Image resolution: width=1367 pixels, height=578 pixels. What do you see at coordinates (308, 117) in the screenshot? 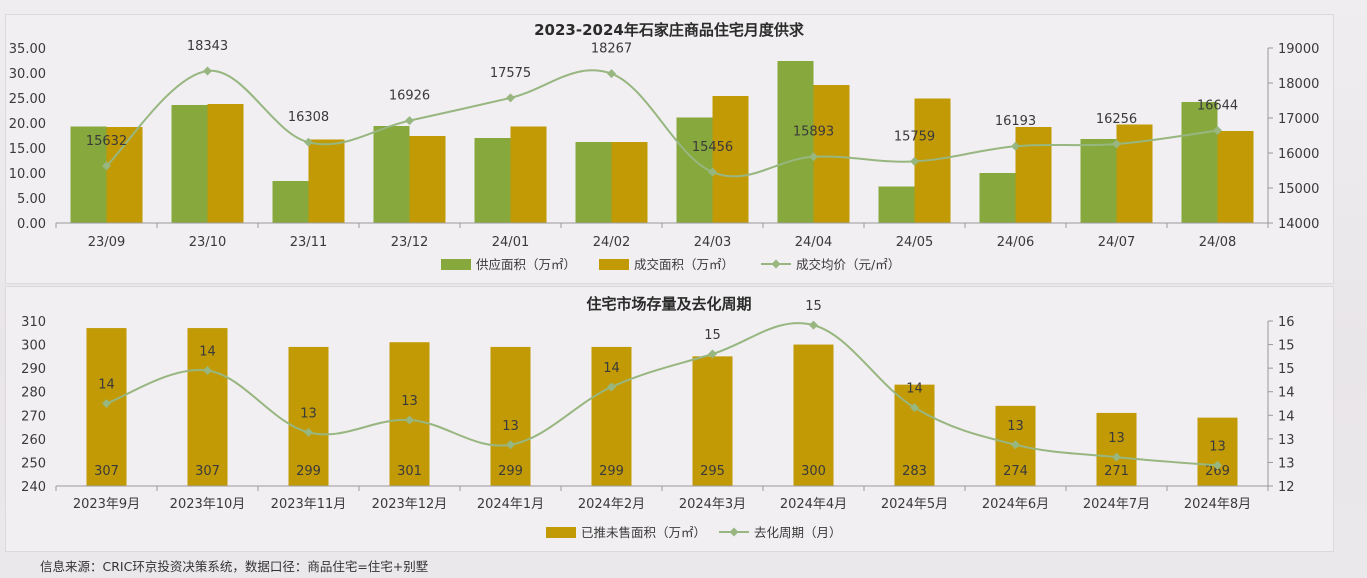
I see `avg-price-data-label: 16308` at bounding box center [308, 117].